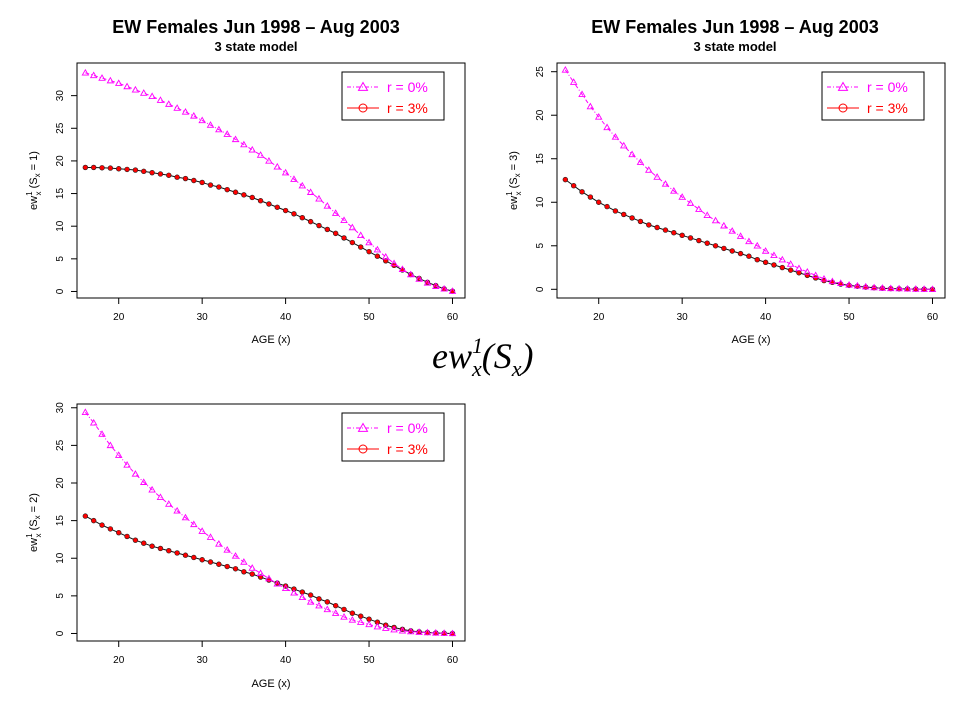 This screenshot has height=720, width=960. What do you see at coordinates (60, 291) in the screenshot?
I see `y-tick-label: 0` at bounding box center [60, 291].